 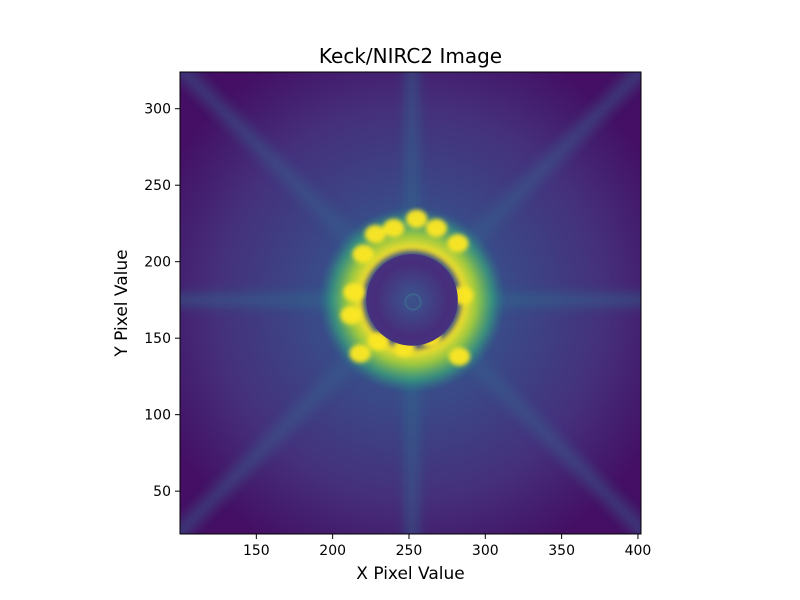 I want to click on y-tick-label: 50, so click(x=162, y=492).